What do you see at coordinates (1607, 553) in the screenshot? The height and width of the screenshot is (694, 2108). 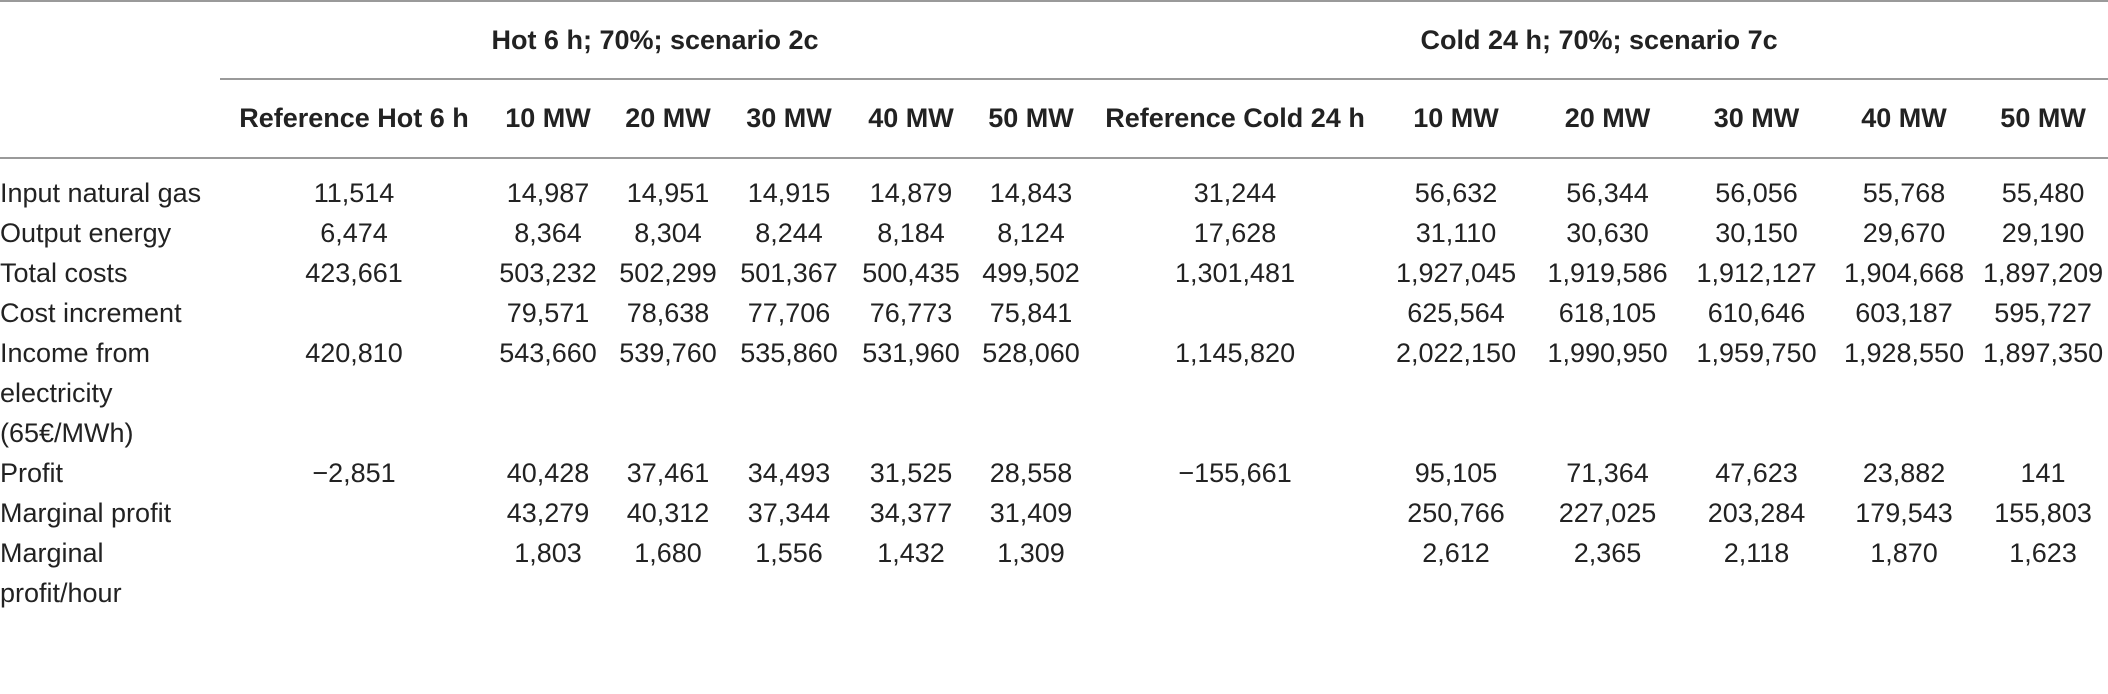 I see `table-cell: 2,365` at bounding box center [1607, 553].